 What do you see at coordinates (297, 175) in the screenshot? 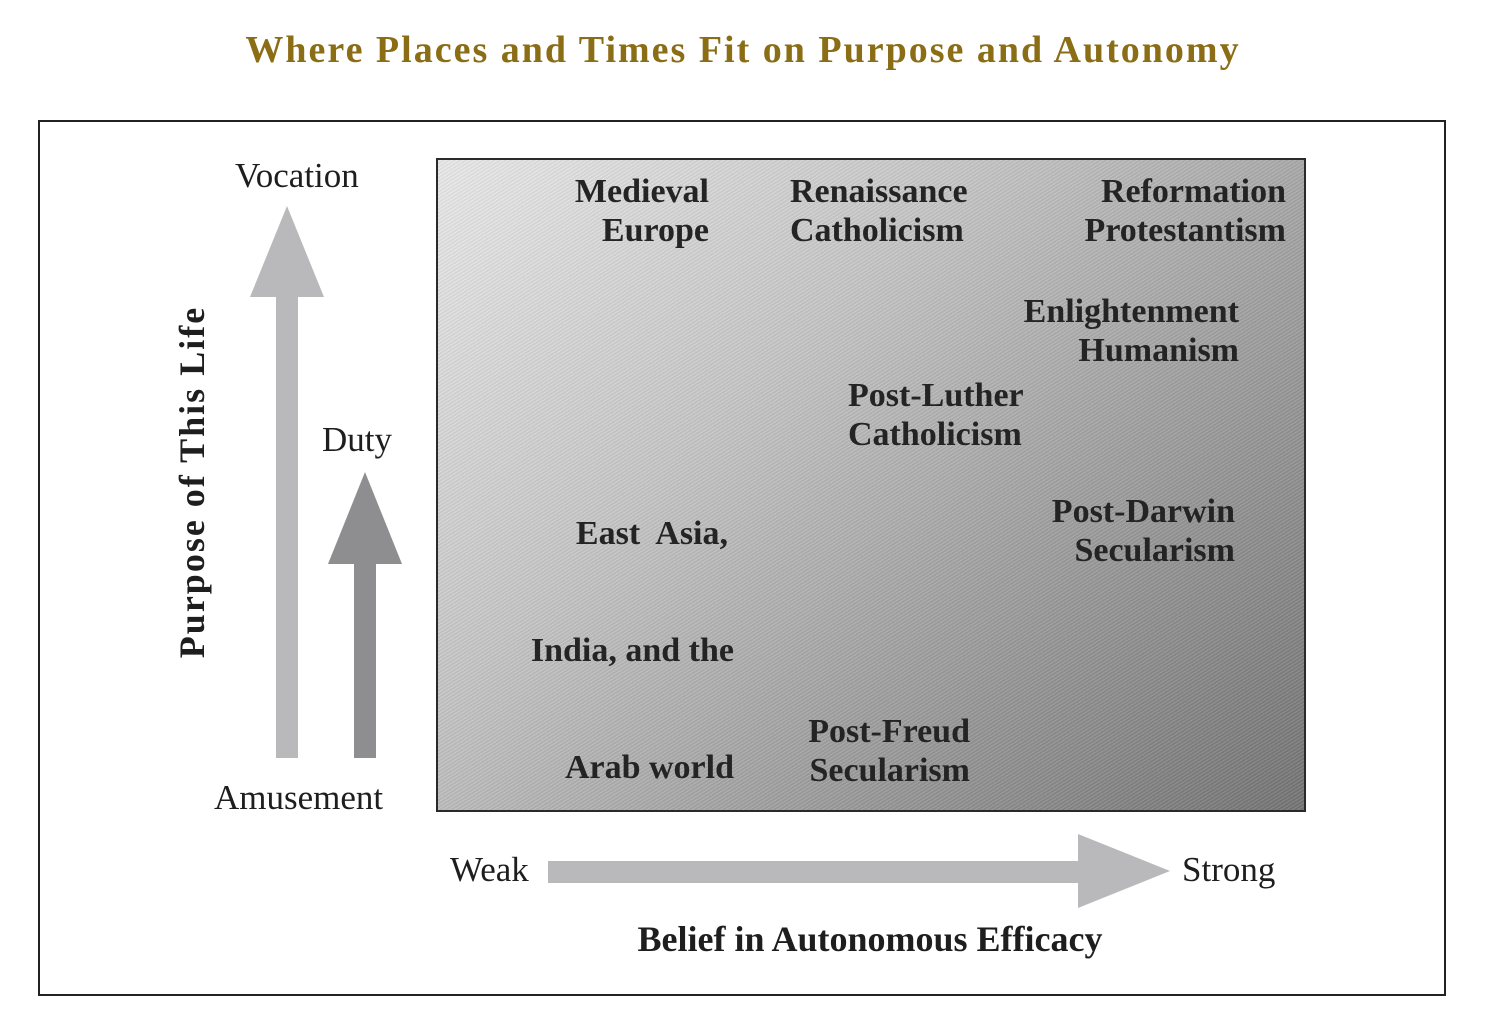
I see `y-top-label: Vocation` at bounding box center [297, 175].